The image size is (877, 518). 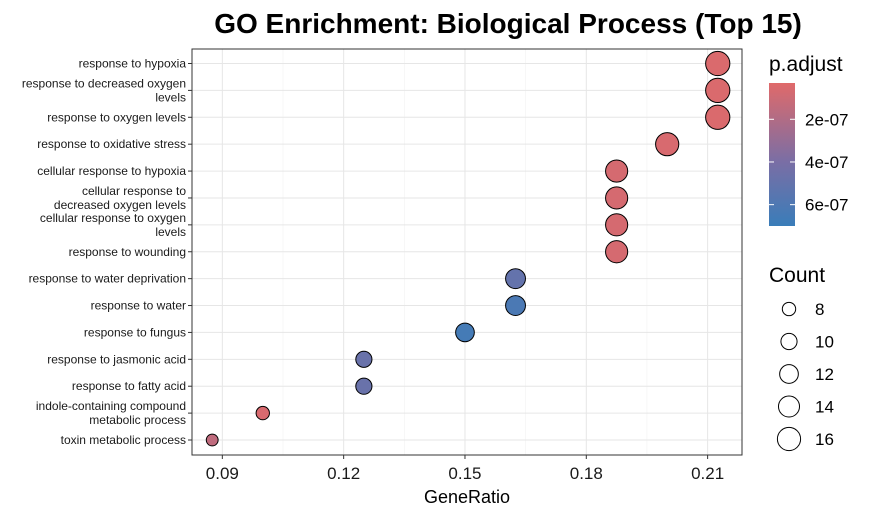 I want to click on y-tick-label-line: response to jasmonic acid, so click(x=116, y=359).